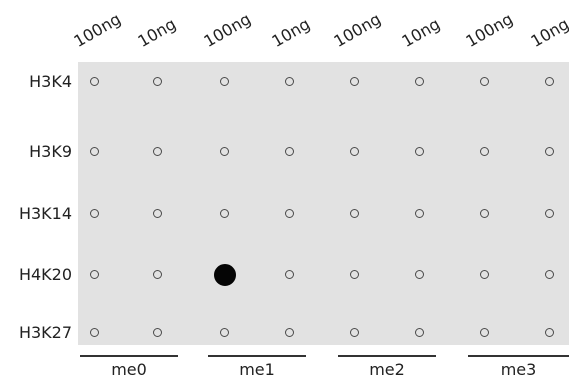 The image size is (569, 381). I want to click on group-label: me2, so click(387, 369).